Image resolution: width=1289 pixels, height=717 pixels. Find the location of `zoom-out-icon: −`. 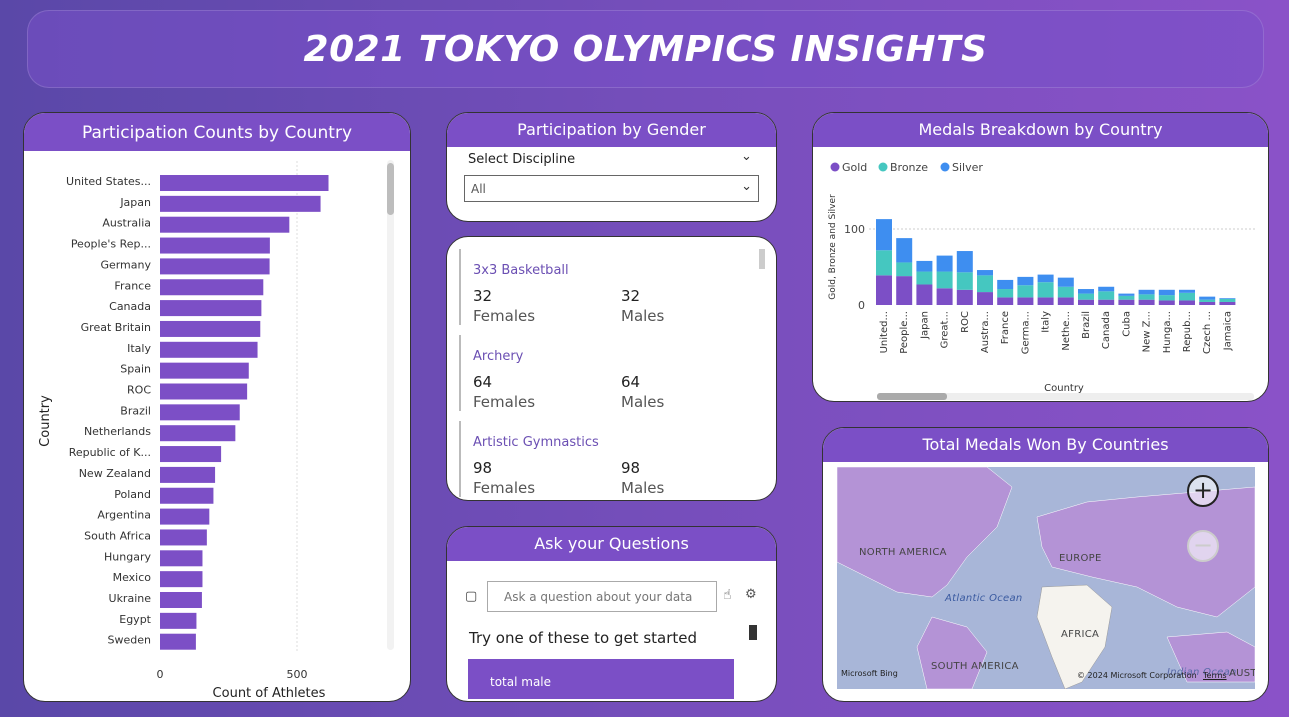

zoom-out-icon: − is located at coordinates (1203, 546).